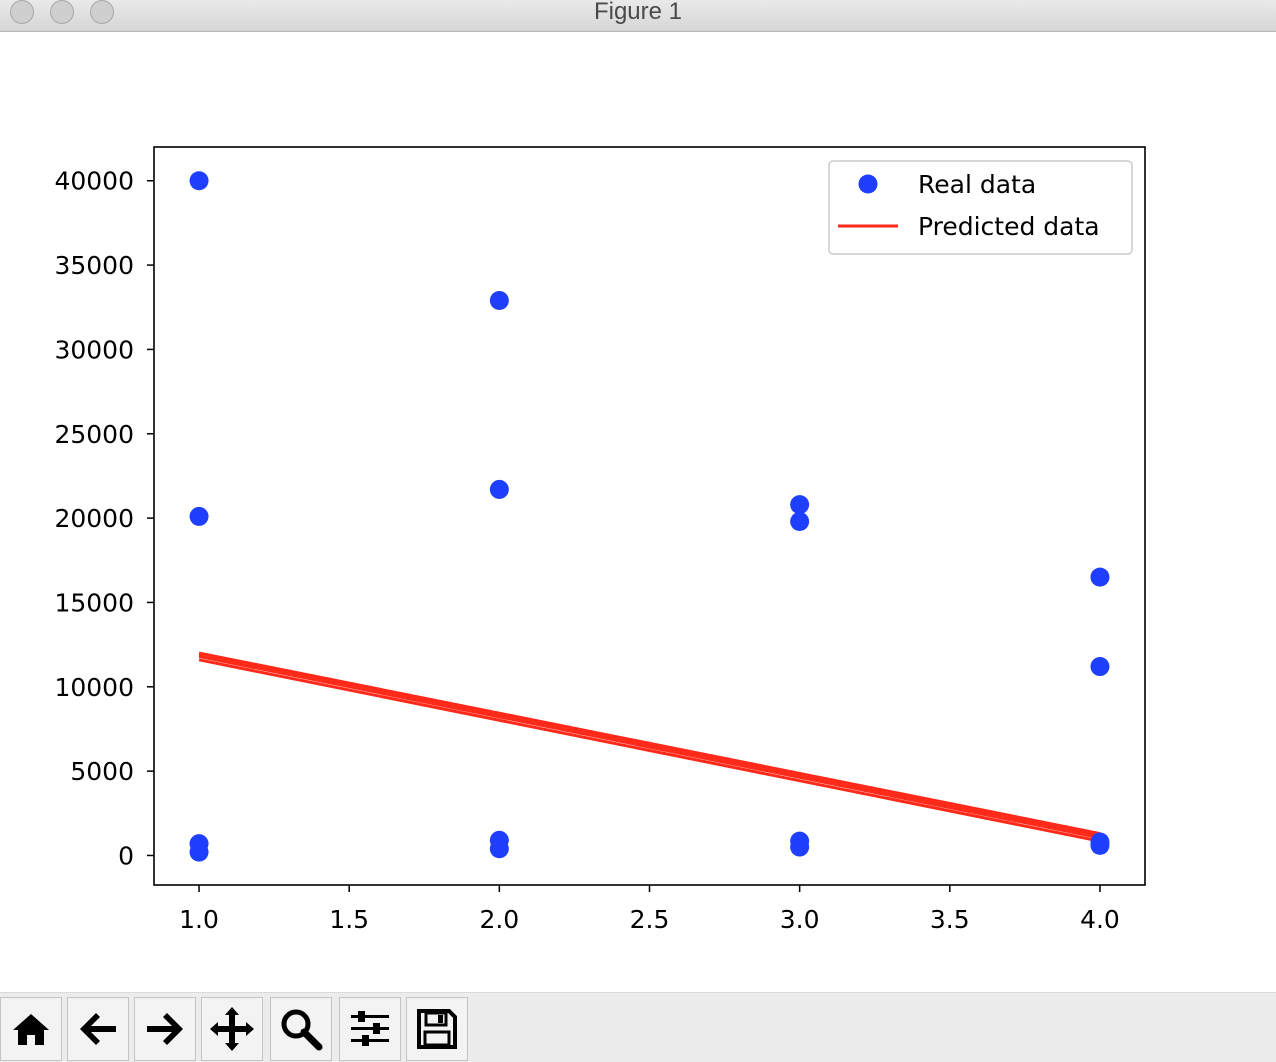  What do you see at coordinates (499, 919) in the screenshot?
I see `x-tick-label-2: 2.0` at bounding box center [499, 919].